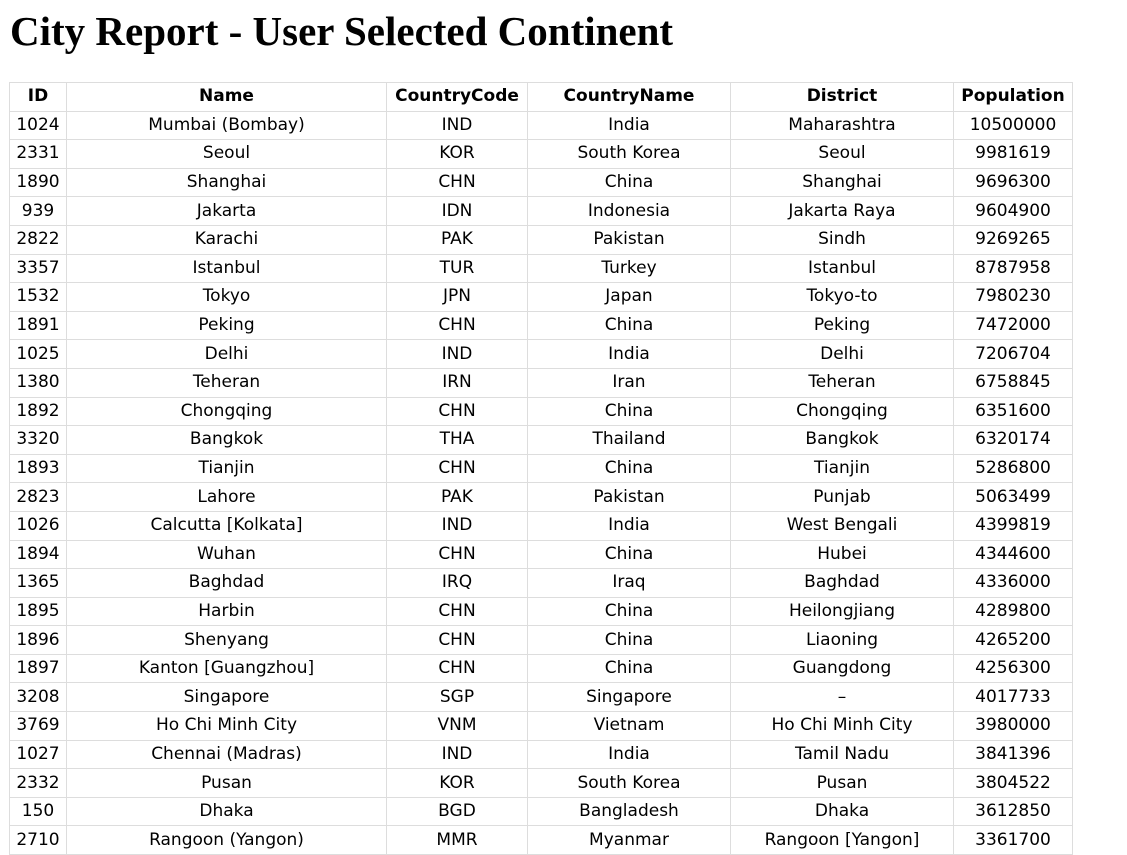 This screenshot has width=1127, height=855. I want to click on cell-name: Kanton [Guangzhou], so click(226, 668).